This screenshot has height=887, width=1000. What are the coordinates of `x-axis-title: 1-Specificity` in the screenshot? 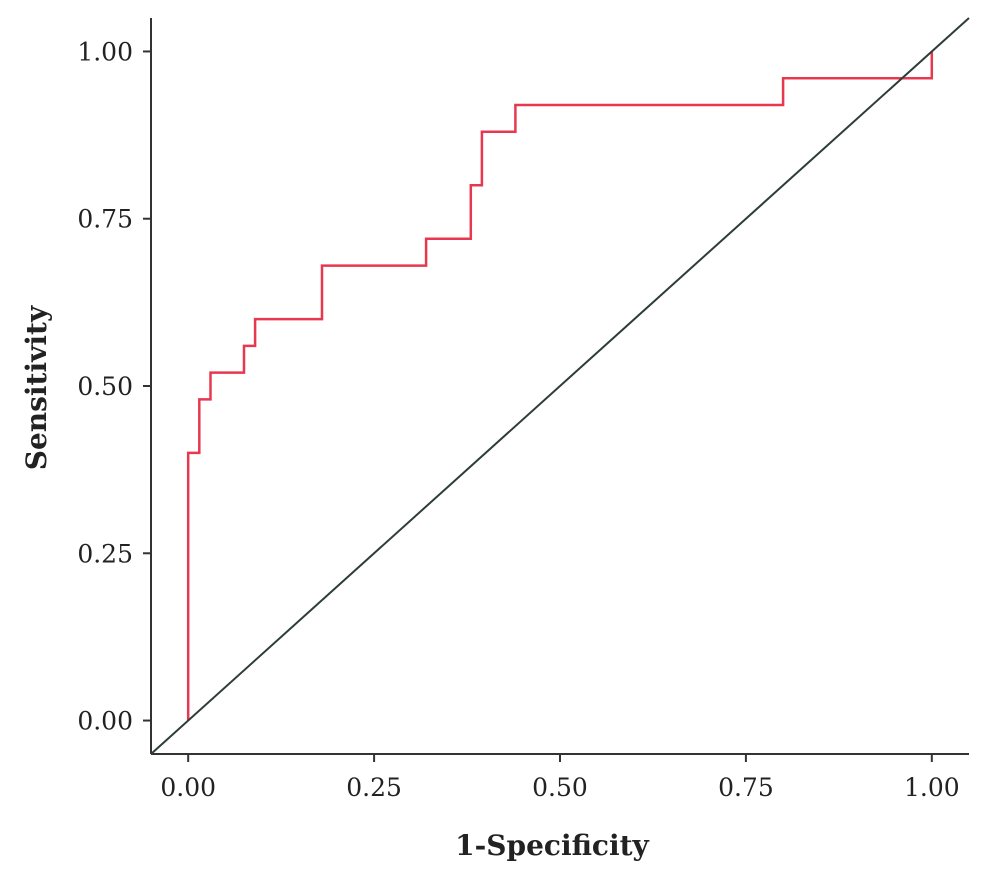 It's located at (552, 845).